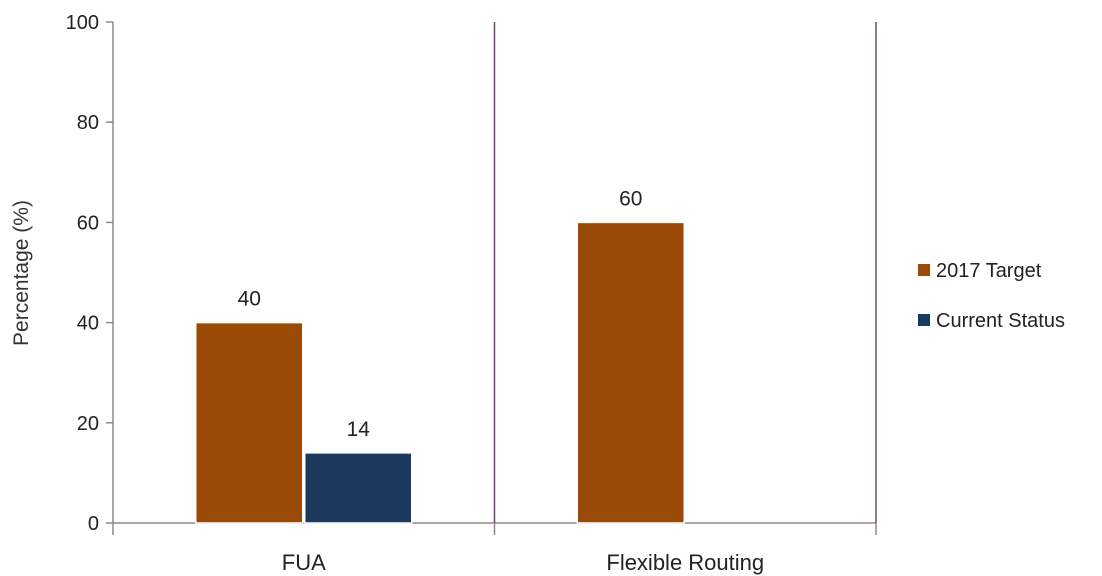 Image resolution: width=1102 pixels, height=576 pixels. Describe the element at coordinates (88, 424) in the screenshot. I see `y-tick-label: 20` at that location.